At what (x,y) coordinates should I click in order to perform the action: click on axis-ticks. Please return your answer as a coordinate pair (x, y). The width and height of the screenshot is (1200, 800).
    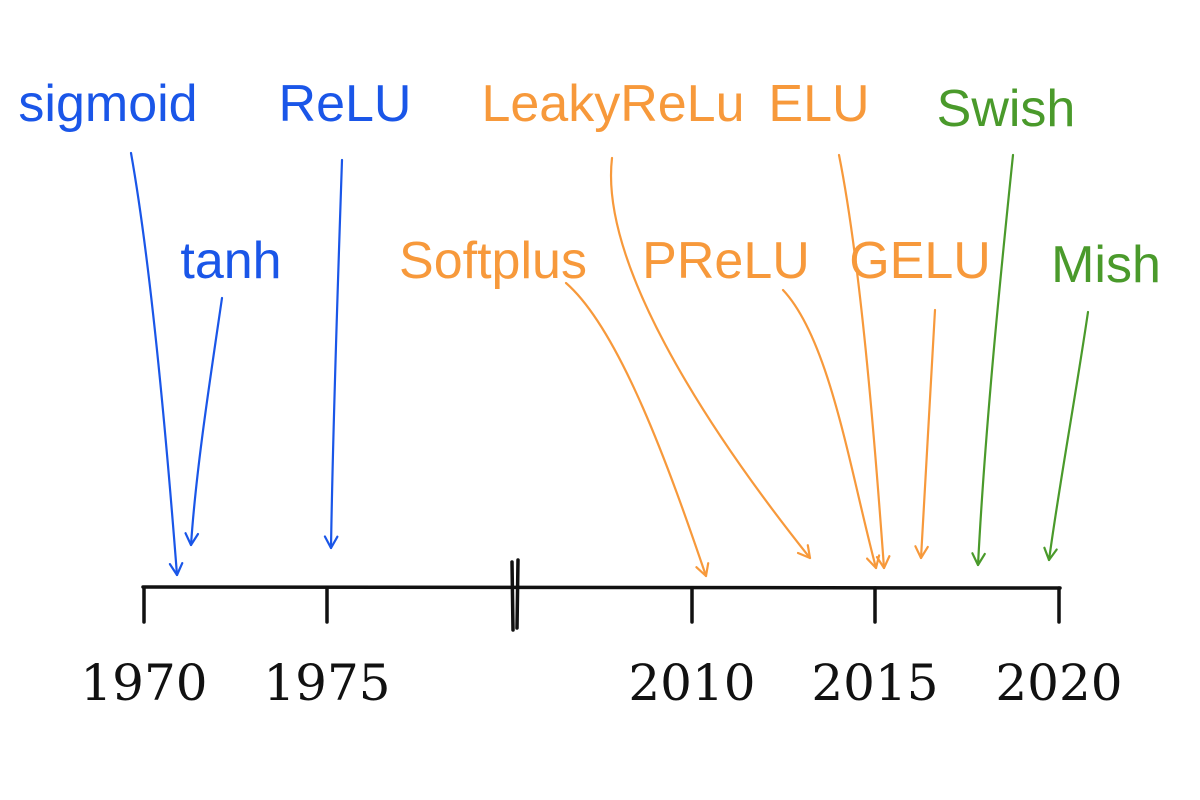
    Looking at the image, I should click on (601, 605).